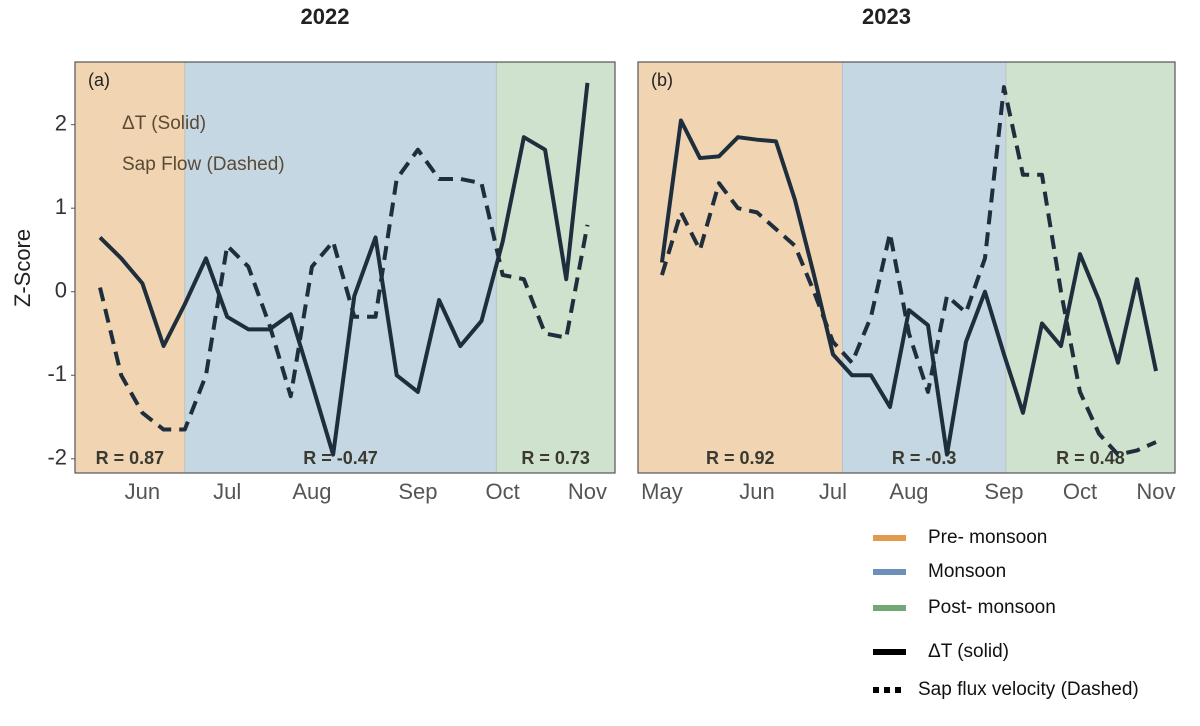 This screenshot has width=1200, height=726. Describe the element at coordinates (987, 537) in the screenshot. I see `legend-label: Pre- monsoon` at that location.